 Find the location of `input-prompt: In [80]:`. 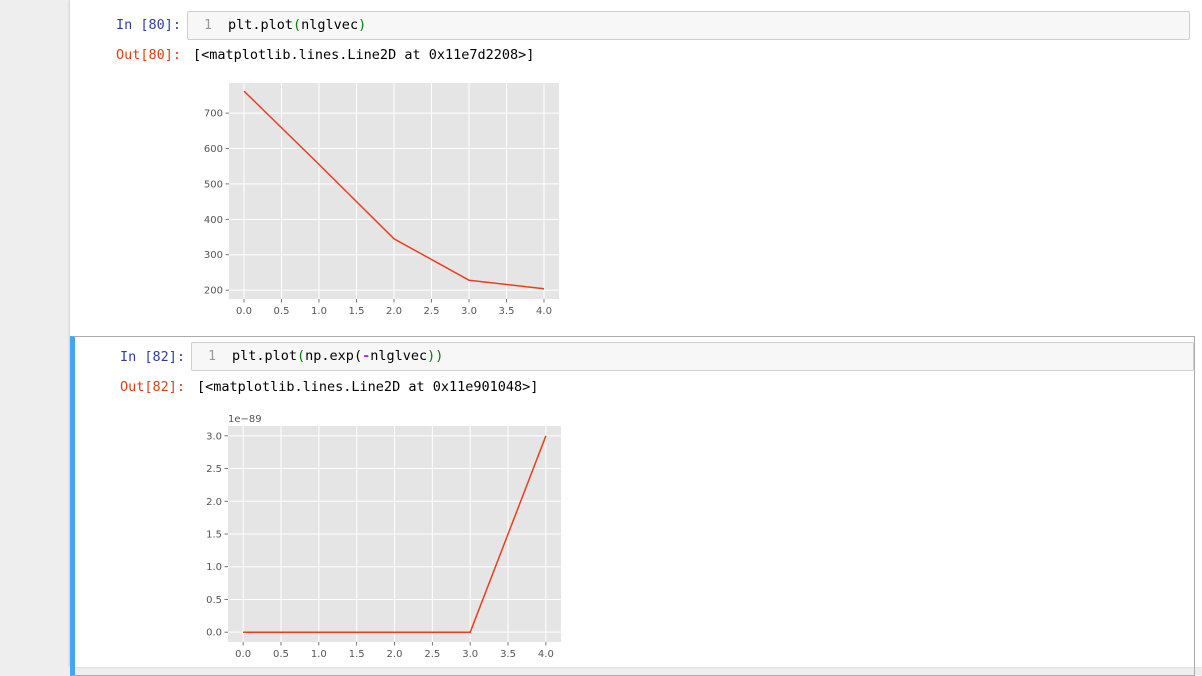

input-prompt: In [80]: is located at coordinates (126, 25).